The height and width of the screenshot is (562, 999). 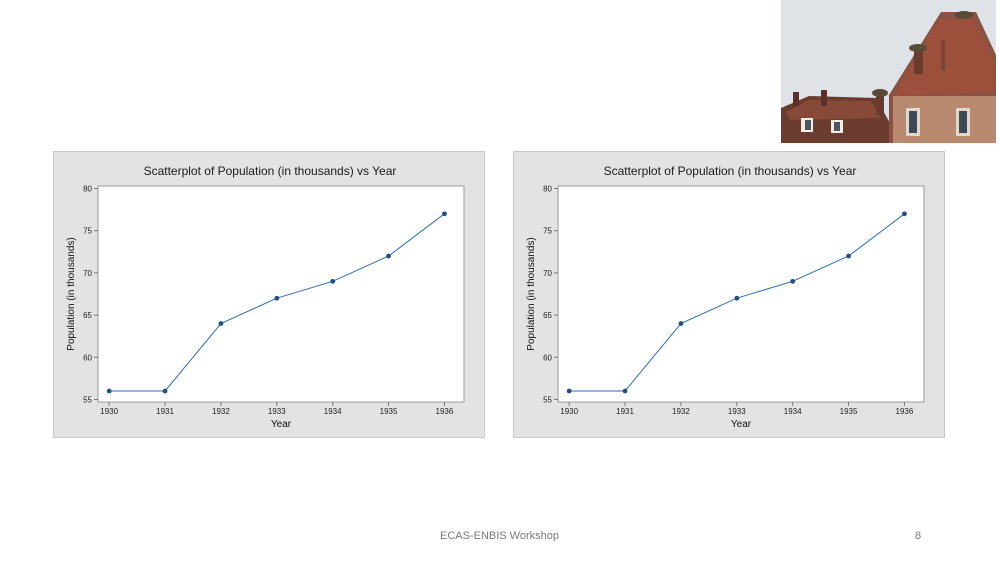 I want to click on page-number: 8, so click(x=918, y=536).